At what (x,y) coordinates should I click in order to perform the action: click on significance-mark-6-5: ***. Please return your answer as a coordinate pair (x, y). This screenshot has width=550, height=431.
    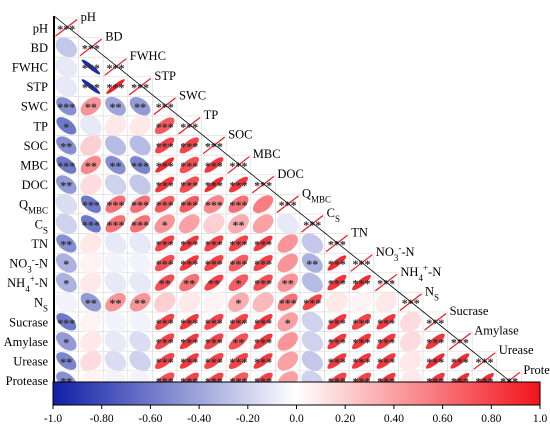
    Looking at the image, I should click on (189, 146).